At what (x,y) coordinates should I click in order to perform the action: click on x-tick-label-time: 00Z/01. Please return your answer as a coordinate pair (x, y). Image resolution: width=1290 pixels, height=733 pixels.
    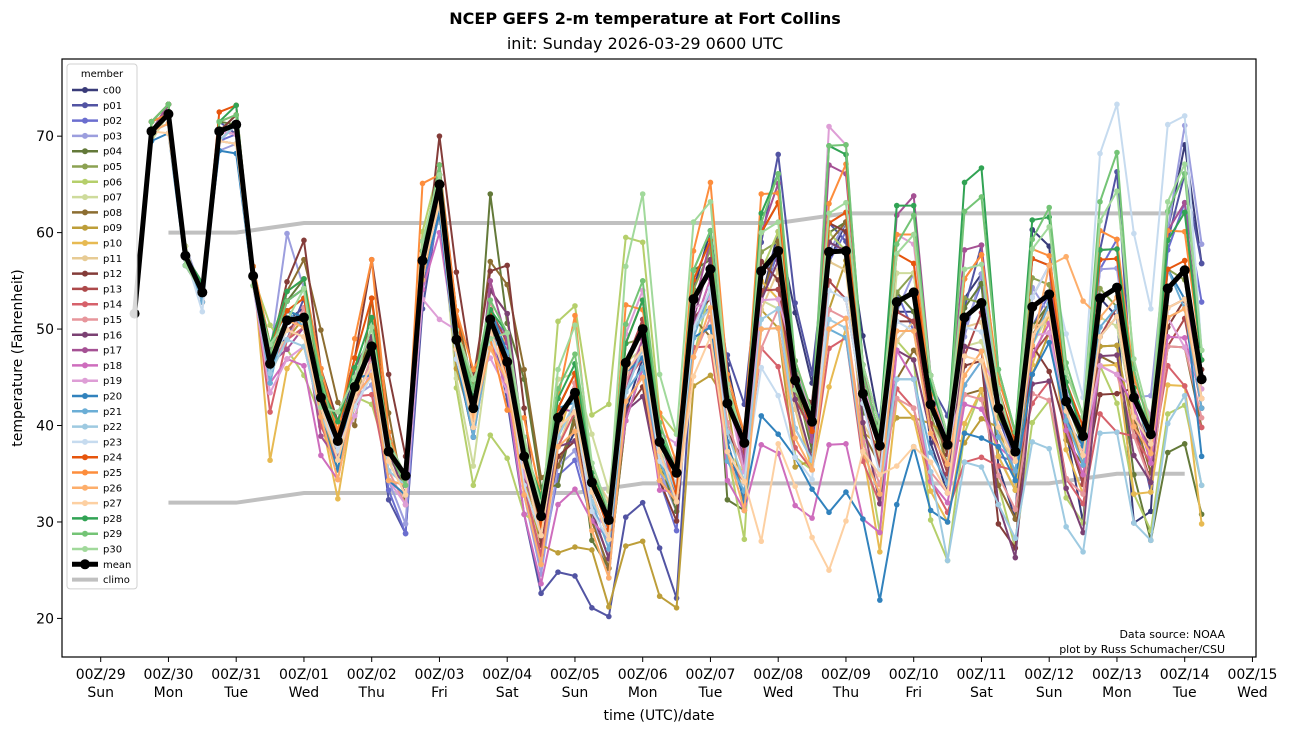
    Looking at the image, I should click on (304, 675).